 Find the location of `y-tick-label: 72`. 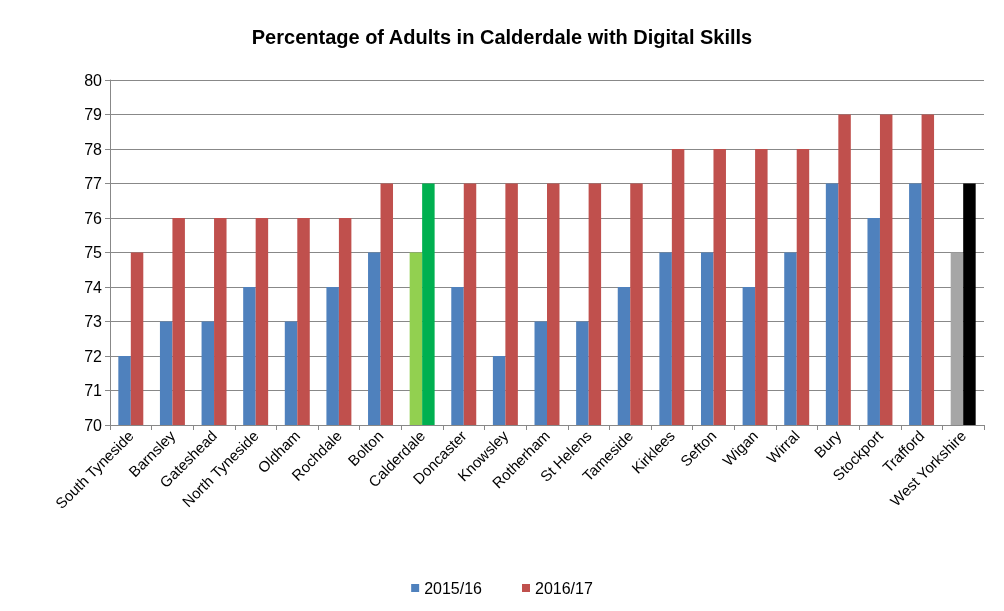

y-tick-label: 72 is located at coordinates (93, 356).